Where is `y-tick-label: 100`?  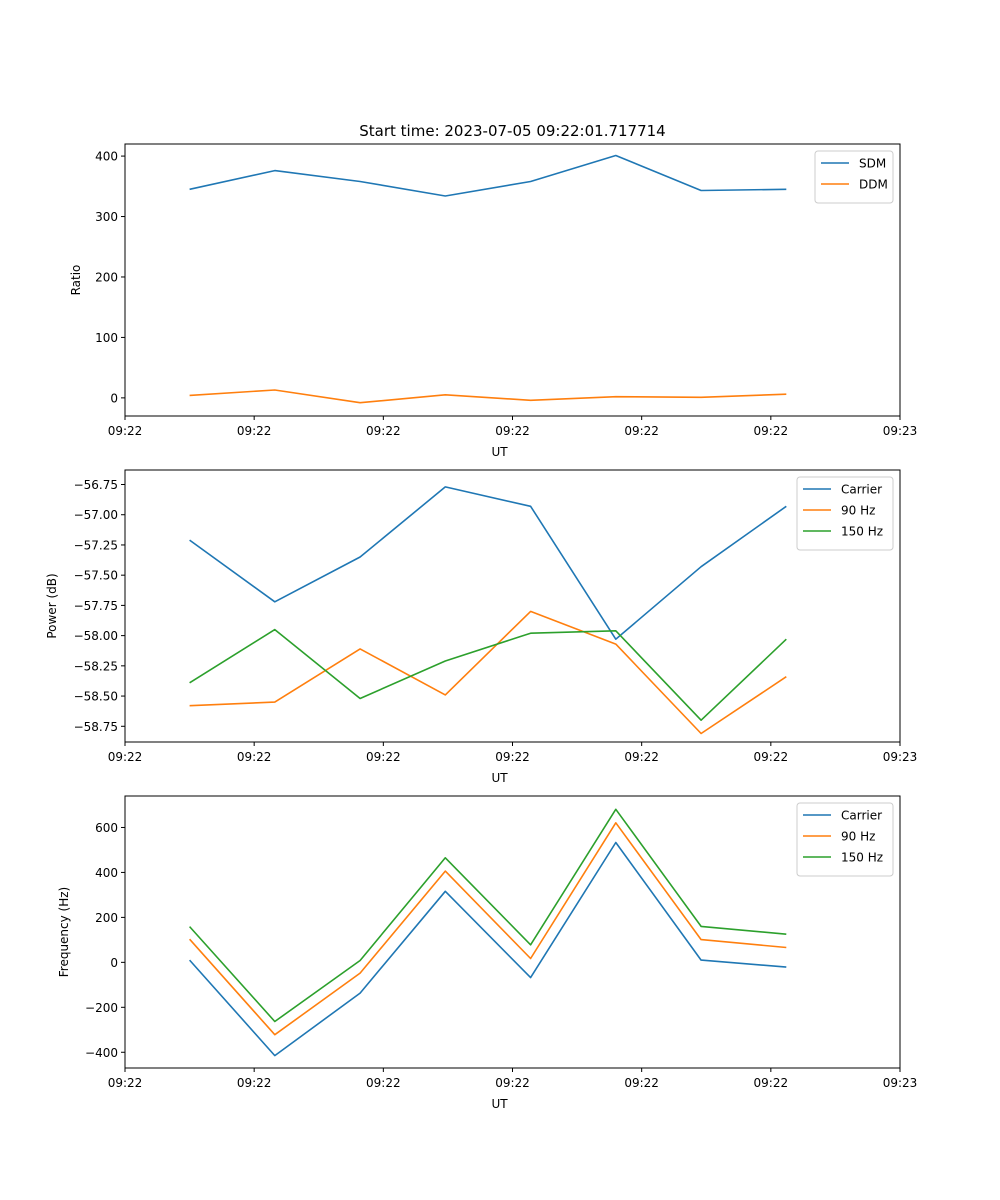
y-tick-label: 100 is located at coordinates (106, 338).